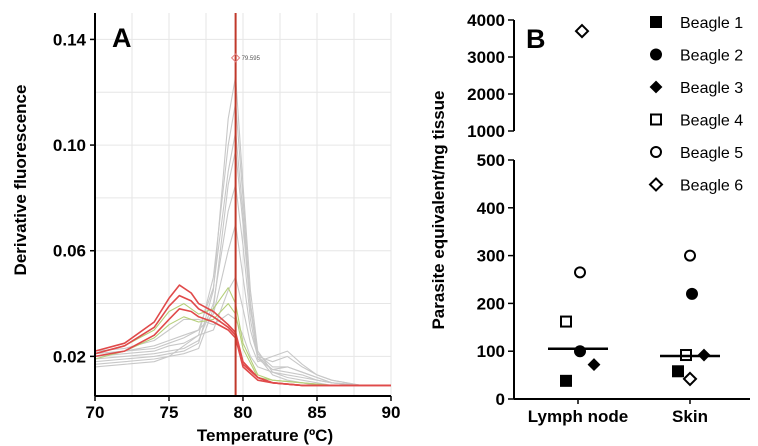  Describe the element at coordinates (690, 416) in the screenshot. I see `panel-b-x-tick-label: Skin` at that location.